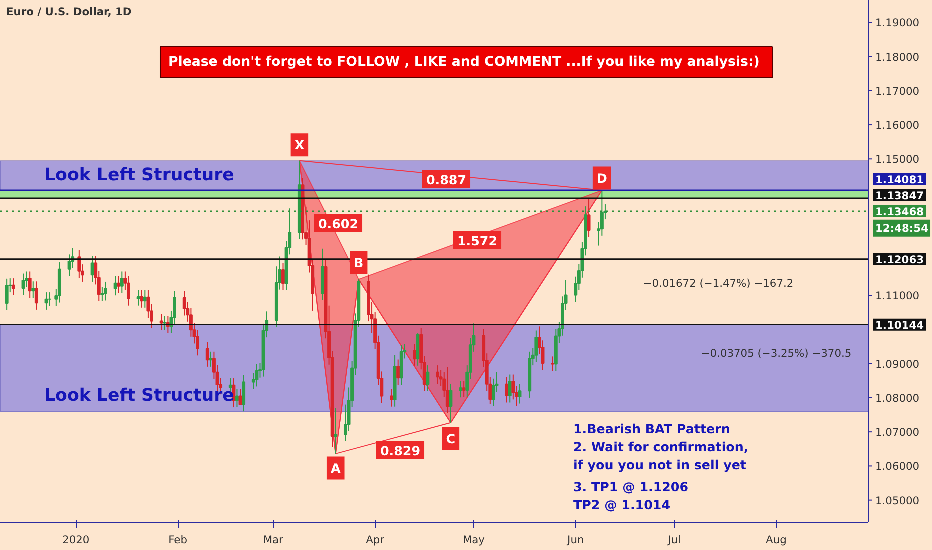  Describe the element at coordinates (359, 262) in the screenshot. I see `annotation: B` at that location.